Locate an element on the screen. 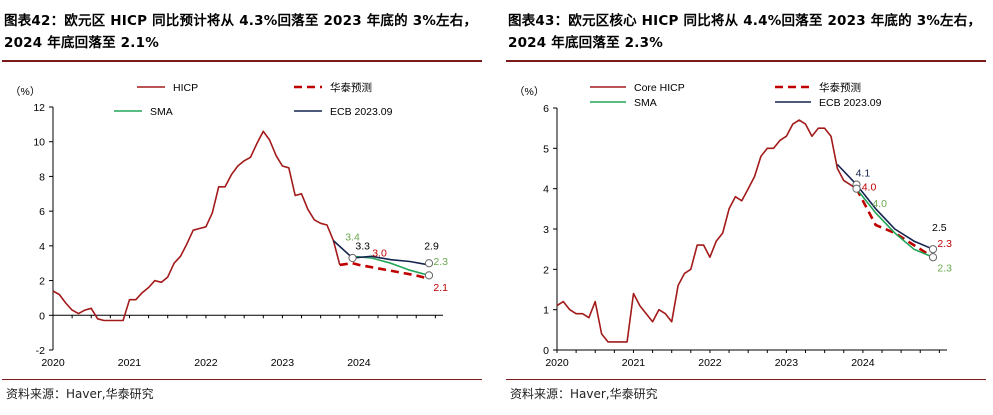 The width and height of the screenshot is (993, 415). y-tick-label: 10 is located at coordinates (39, 143).